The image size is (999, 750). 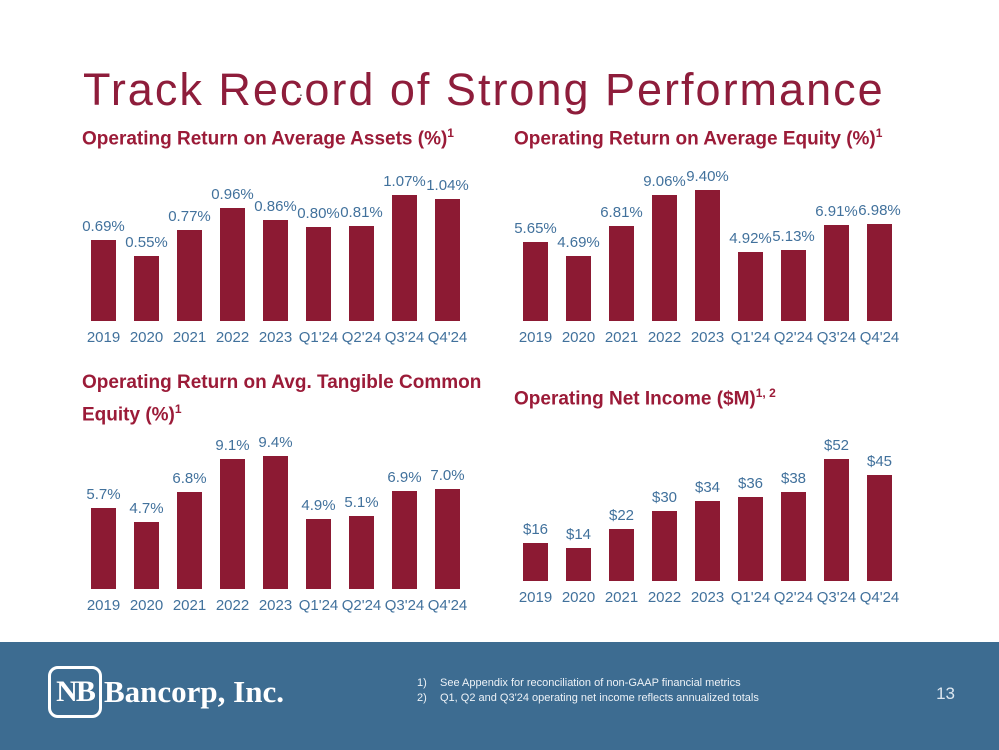 I want to click on bar-column: $16 2019, so click(x=535, y=512).